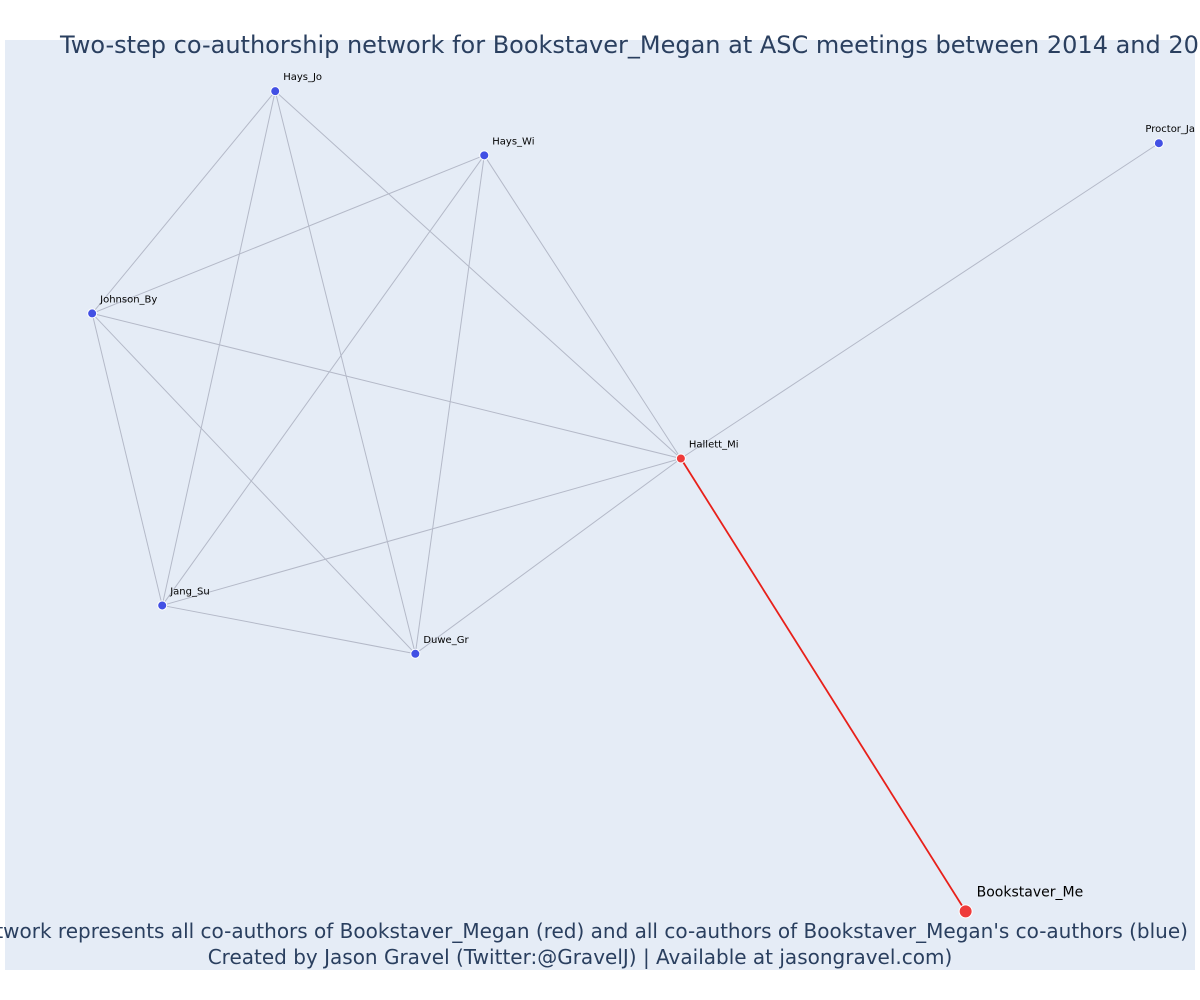 The width and height of the screenshot is (1200, 1000). I want to click on edge-hays_wi-hallett_mi, so click(582, 307).